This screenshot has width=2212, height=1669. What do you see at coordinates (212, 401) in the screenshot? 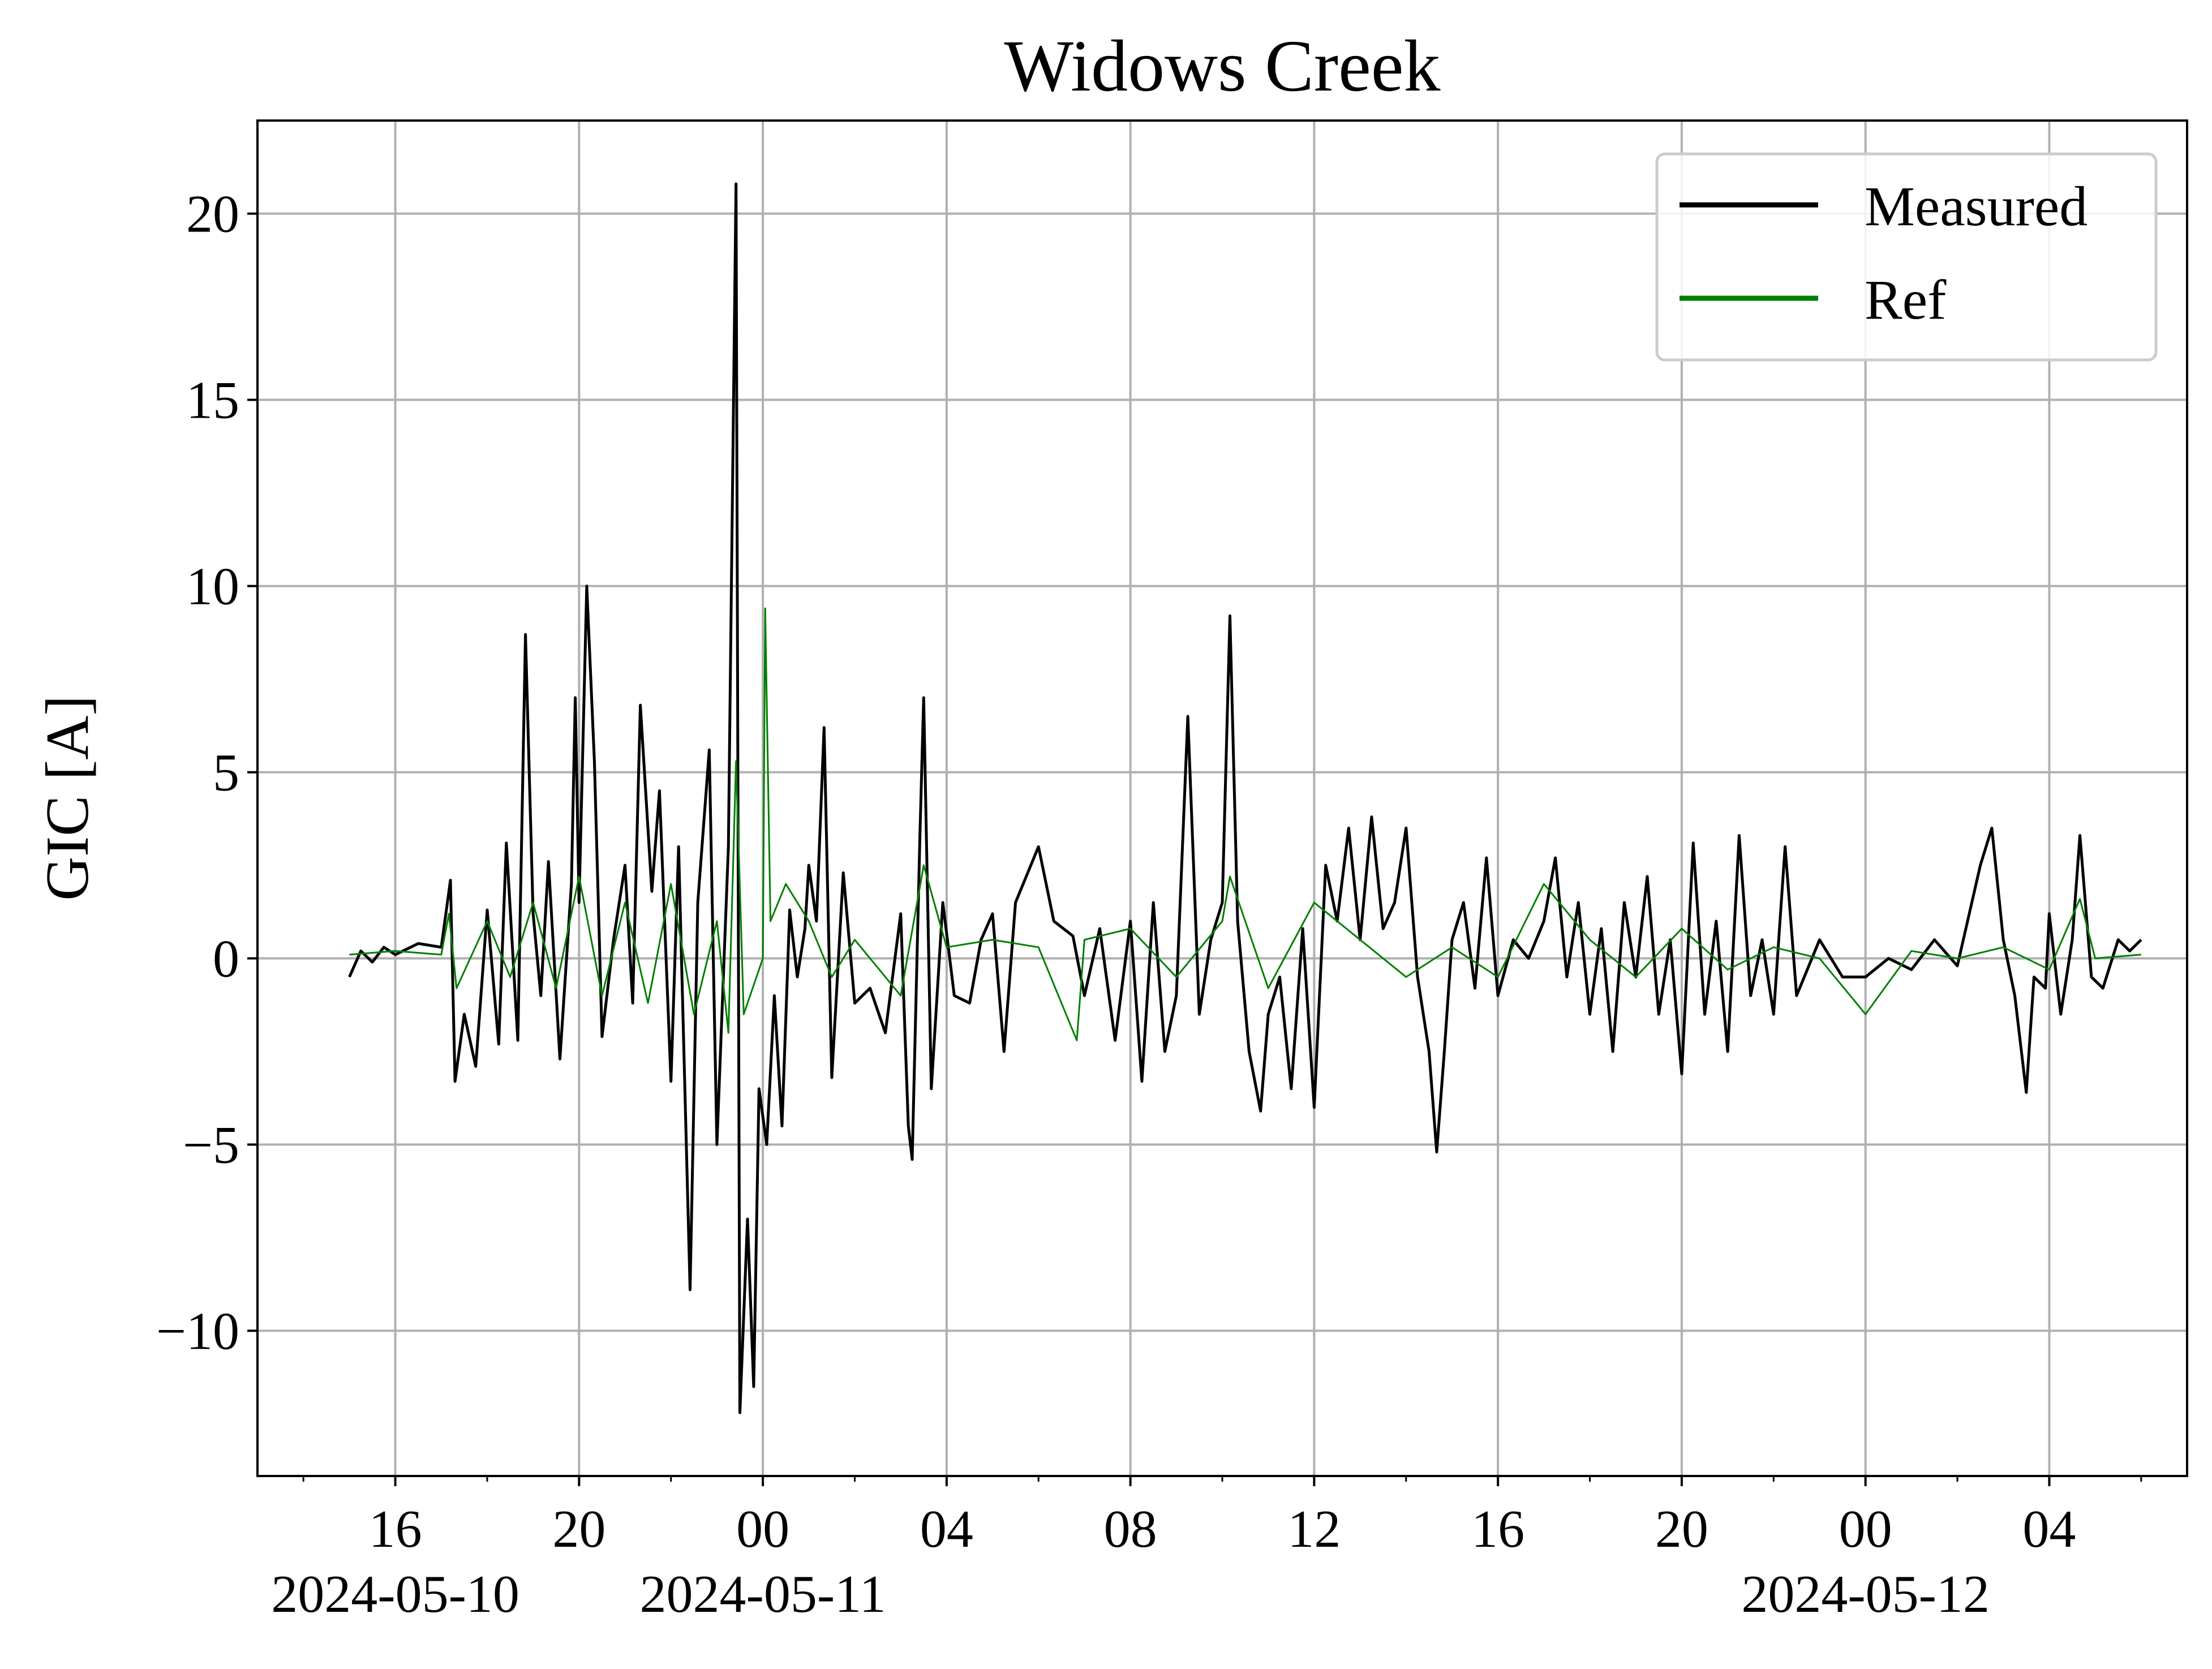
I see `y-tick-label: 15` at bounding box center [212, 401].